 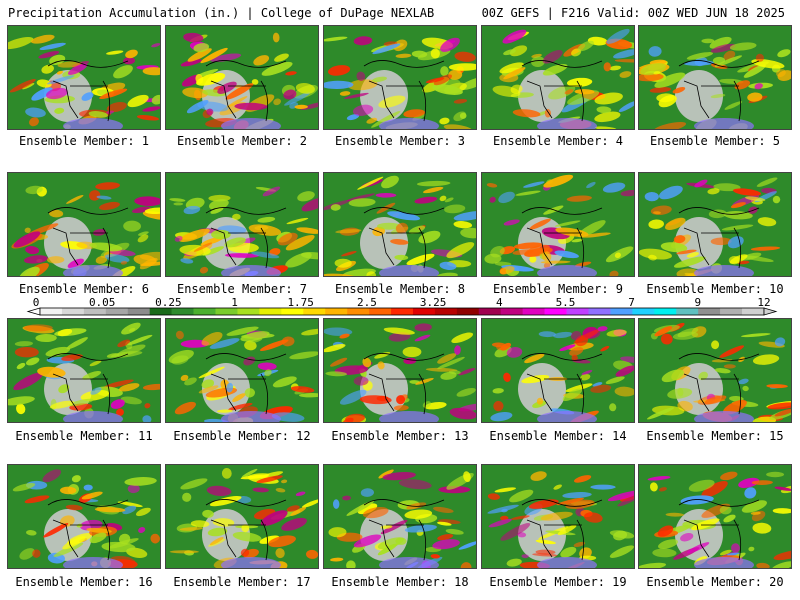 I want to click on colorbar-tick-label: 7, so click(x=631, y=302).